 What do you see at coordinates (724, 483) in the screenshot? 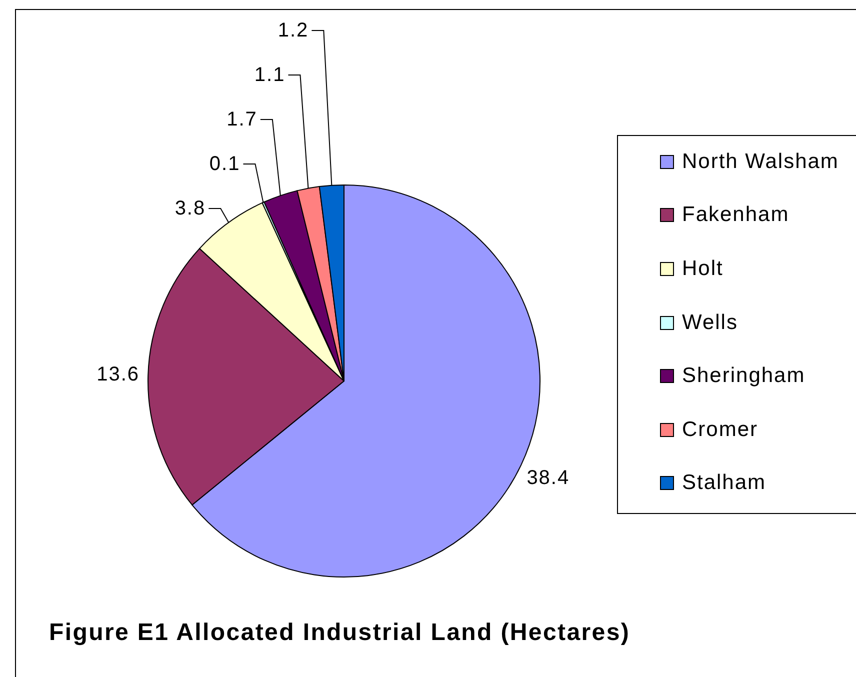
I see `legend-label: Stalham` at bounding box center [724, 483].